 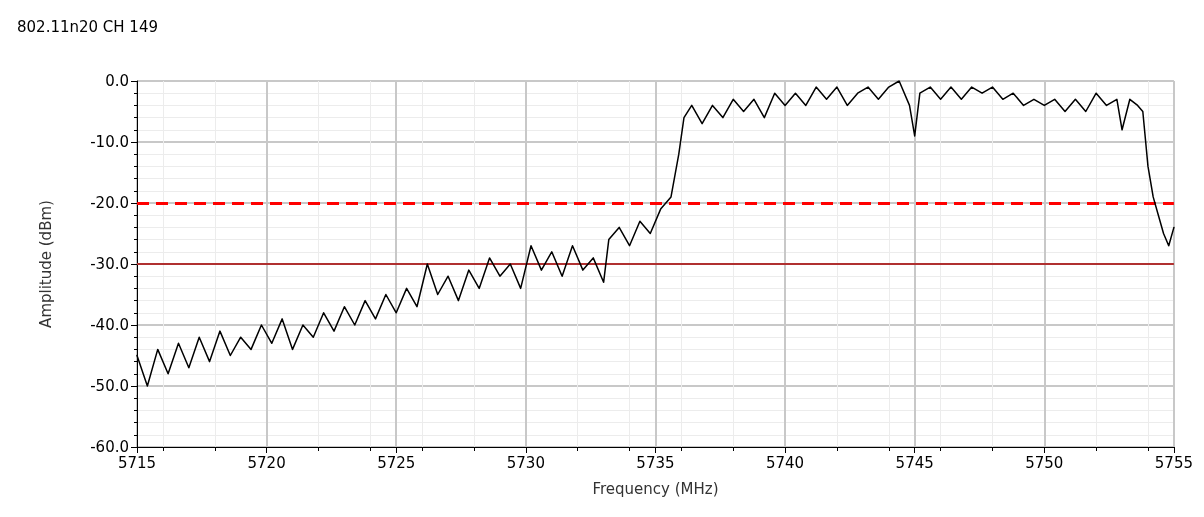 What do you see at coordinates (109, 203) in the screenshot?
I see `y-tick-label: -20.0` at bounding box center [109, 203].